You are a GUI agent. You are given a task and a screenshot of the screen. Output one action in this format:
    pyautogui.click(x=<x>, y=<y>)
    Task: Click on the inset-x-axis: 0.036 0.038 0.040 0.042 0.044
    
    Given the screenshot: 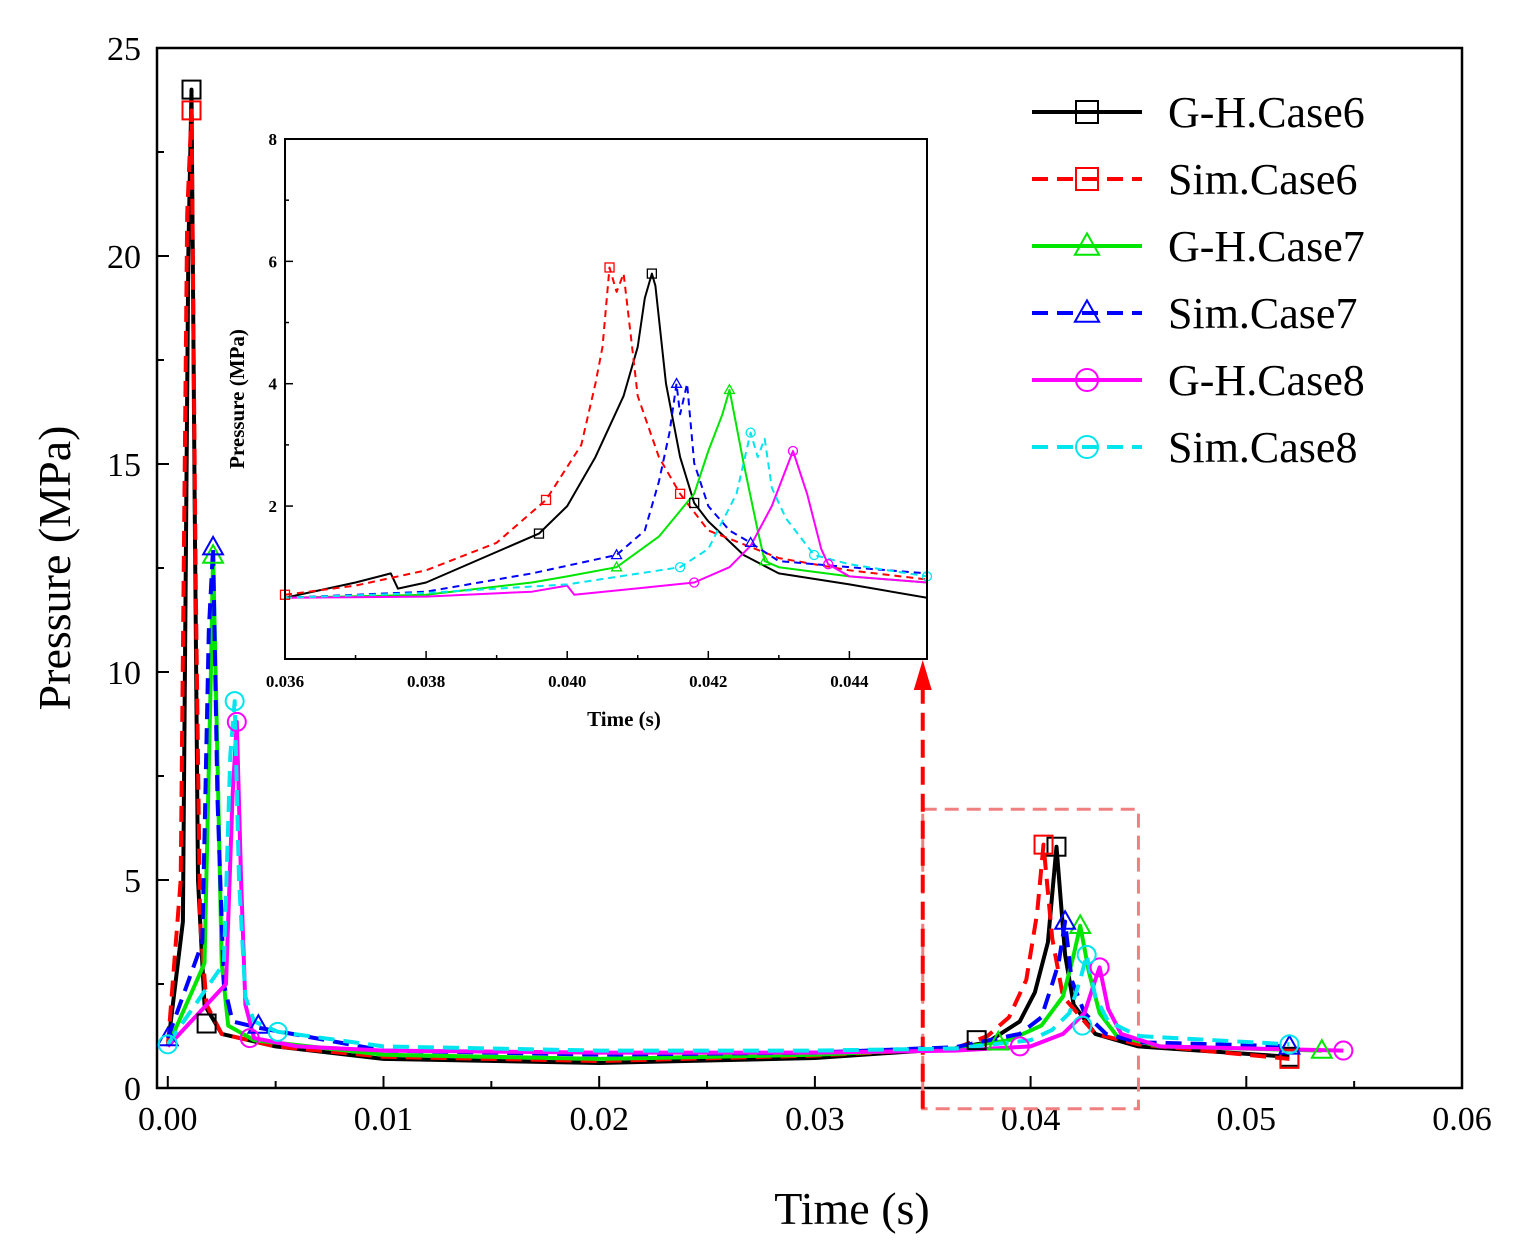 What is the action you would take?
    pyautogui.click(x=567, y=671)
    